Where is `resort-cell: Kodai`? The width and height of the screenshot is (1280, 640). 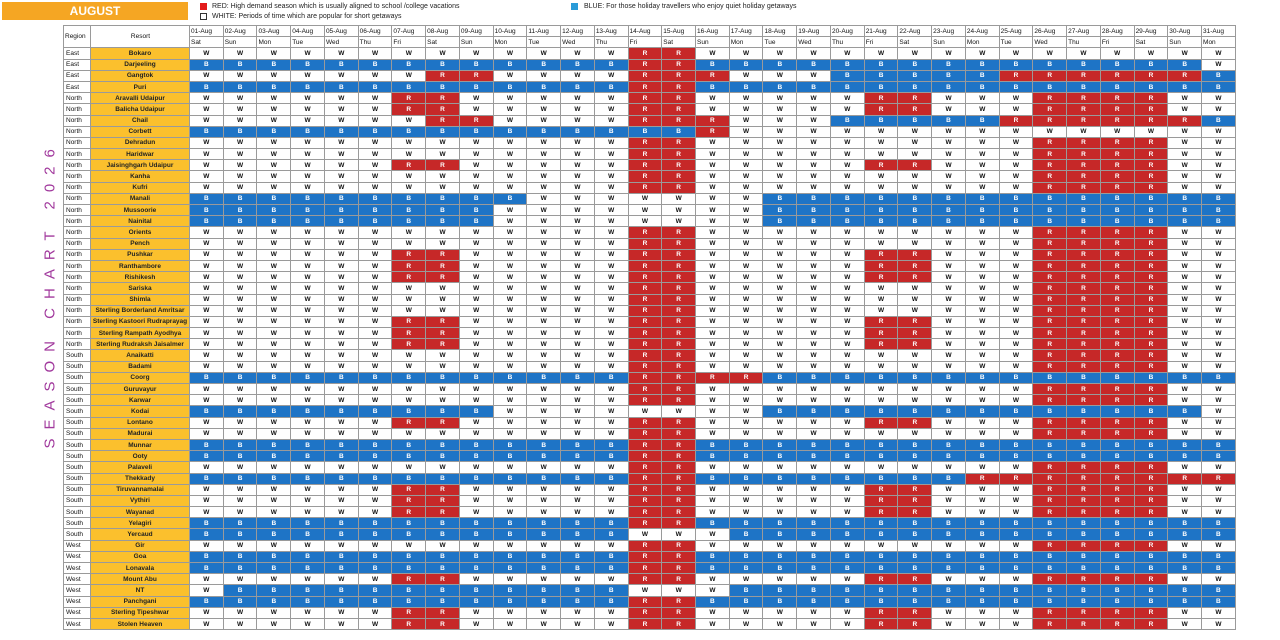
resort-cell: Kodai is located at coordinates (140, 411).